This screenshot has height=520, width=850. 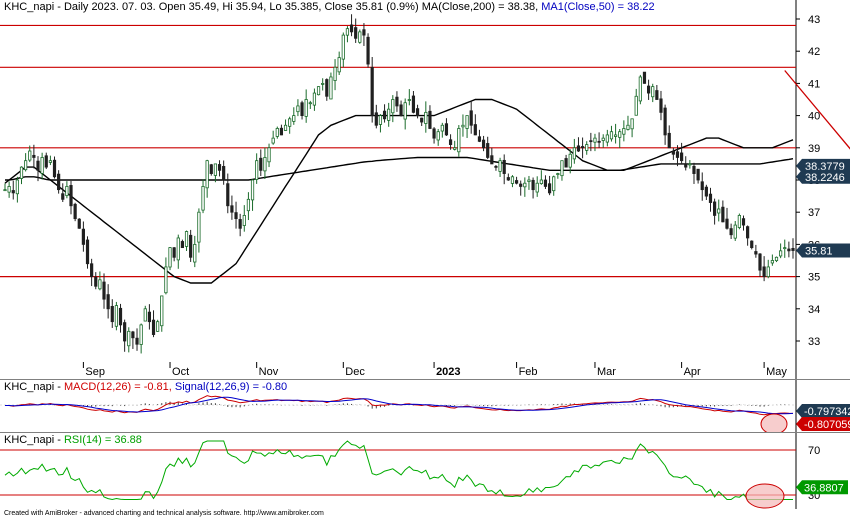 I want to click on rsi-title: KHC_napi - RSI(14) = 36.88, so click(x=73, y=440).